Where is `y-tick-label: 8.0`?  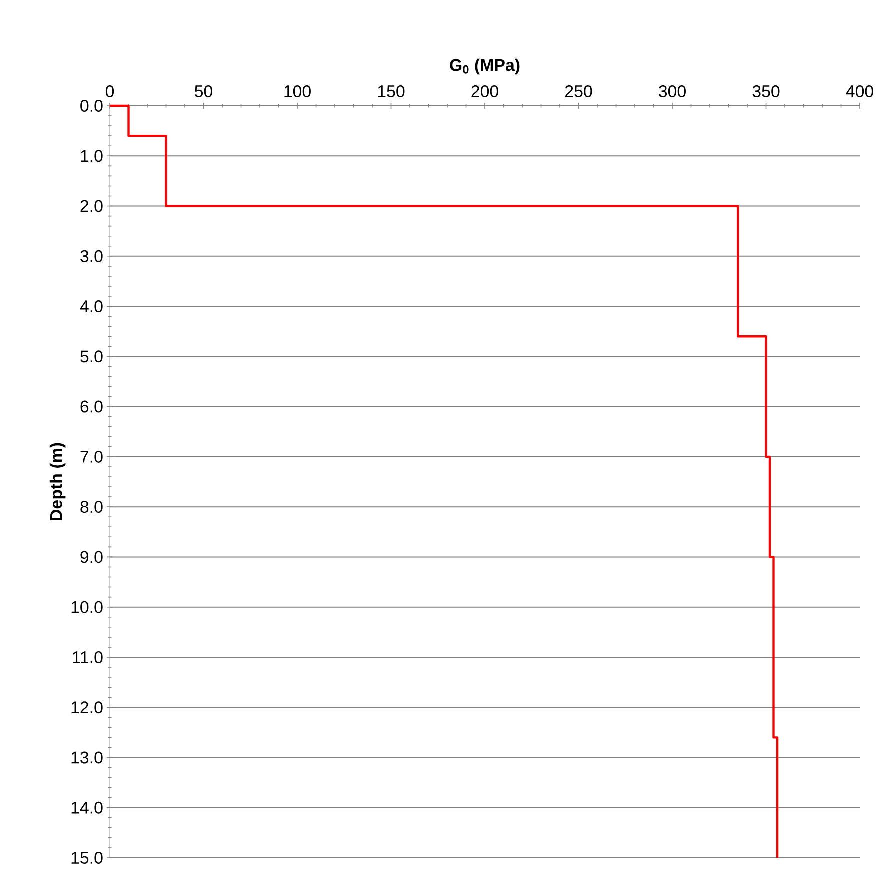
y-tick-label: 8.0 is located at coordinates (91, 507).